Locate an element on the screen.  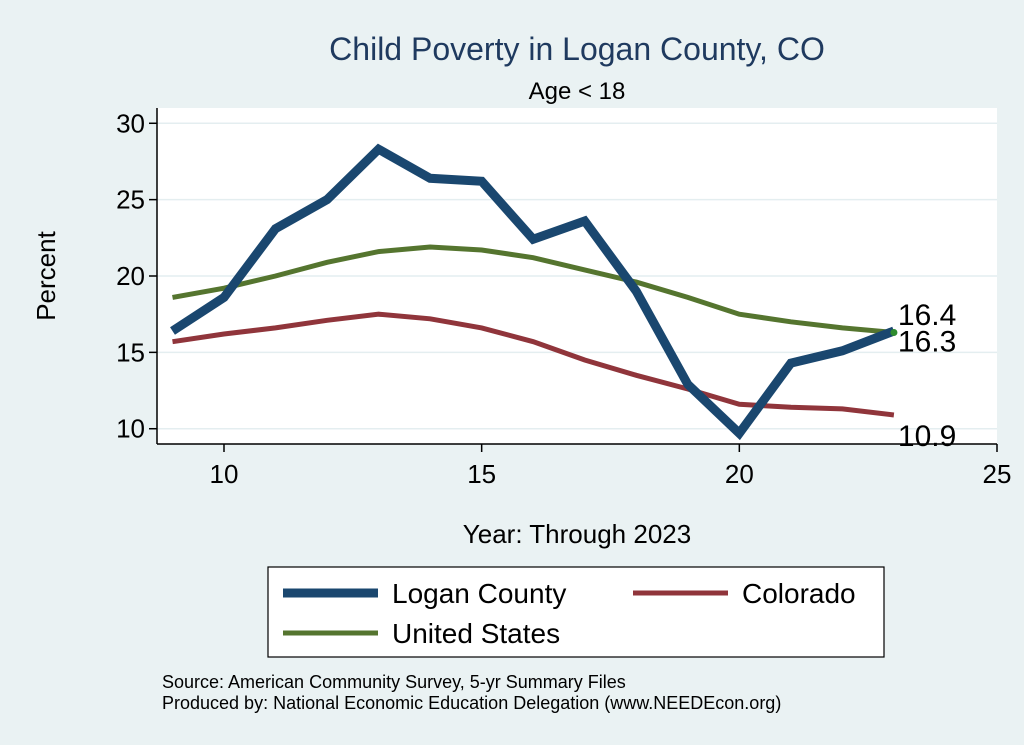
end-label-united-states: 16.3 is located at coordinates (927, 342).